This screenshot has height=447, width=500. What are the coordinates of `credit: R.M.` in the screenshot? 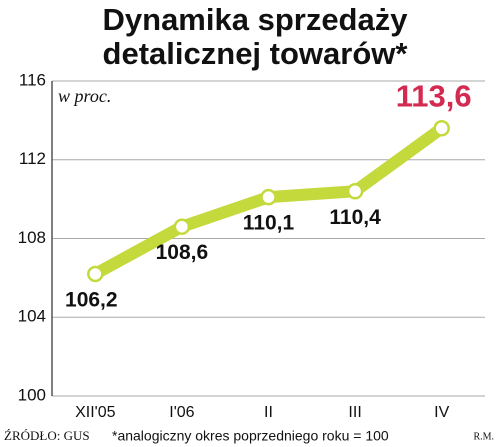 It's located at (483, 436).